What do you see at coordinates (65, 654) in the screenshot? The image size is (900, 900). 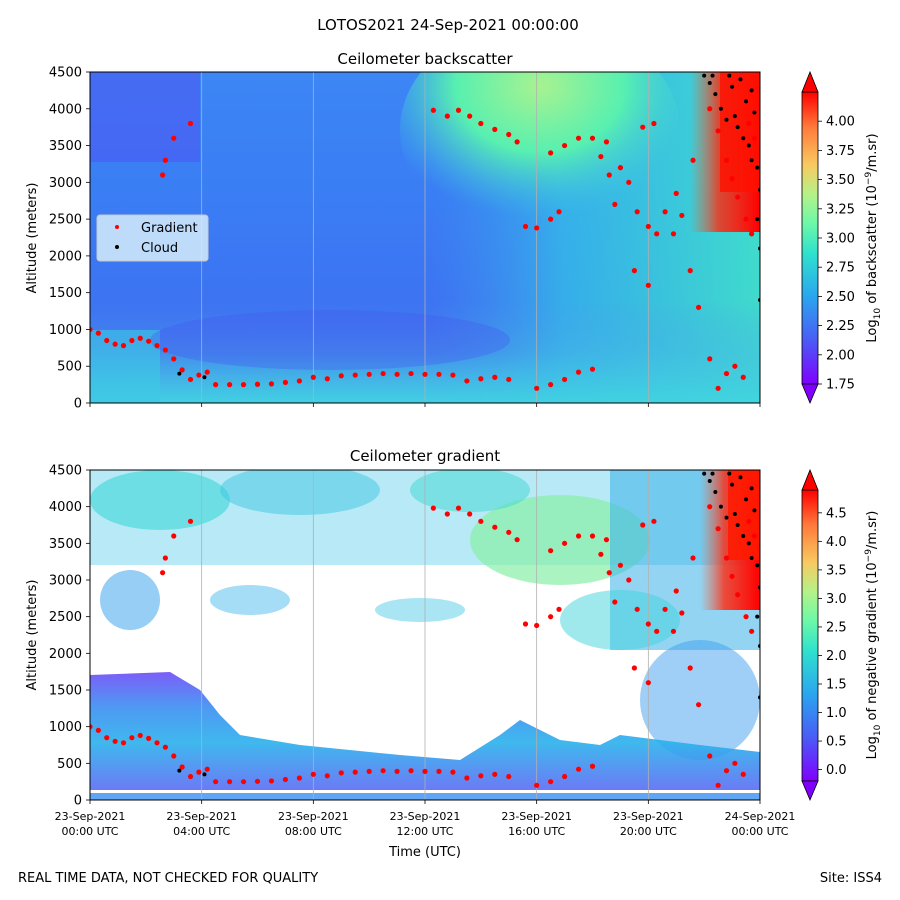 I see `gradient-ytick-label: 2000` at bounding box center [65, 654].